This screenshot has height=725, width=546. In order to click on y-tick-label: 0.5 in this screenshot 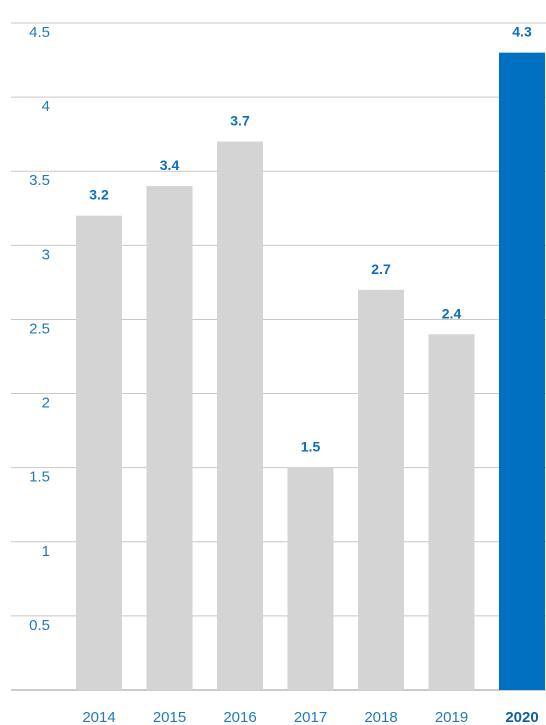, I will do `click(39, 625)`.